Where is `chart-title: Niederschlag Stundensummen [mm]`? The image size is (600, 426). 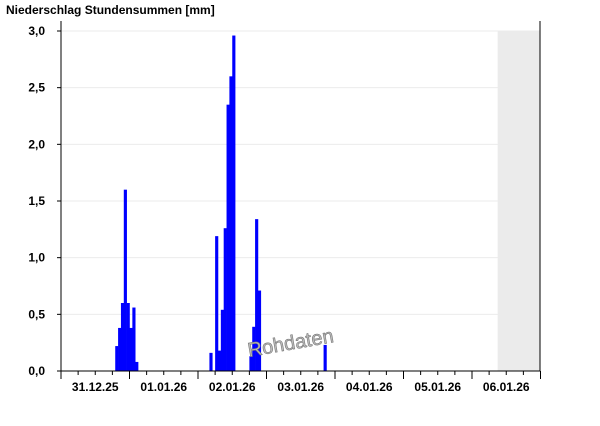 chart-title: Niederschlag Stundensummen [mm] is located at coordinates (110, 10).